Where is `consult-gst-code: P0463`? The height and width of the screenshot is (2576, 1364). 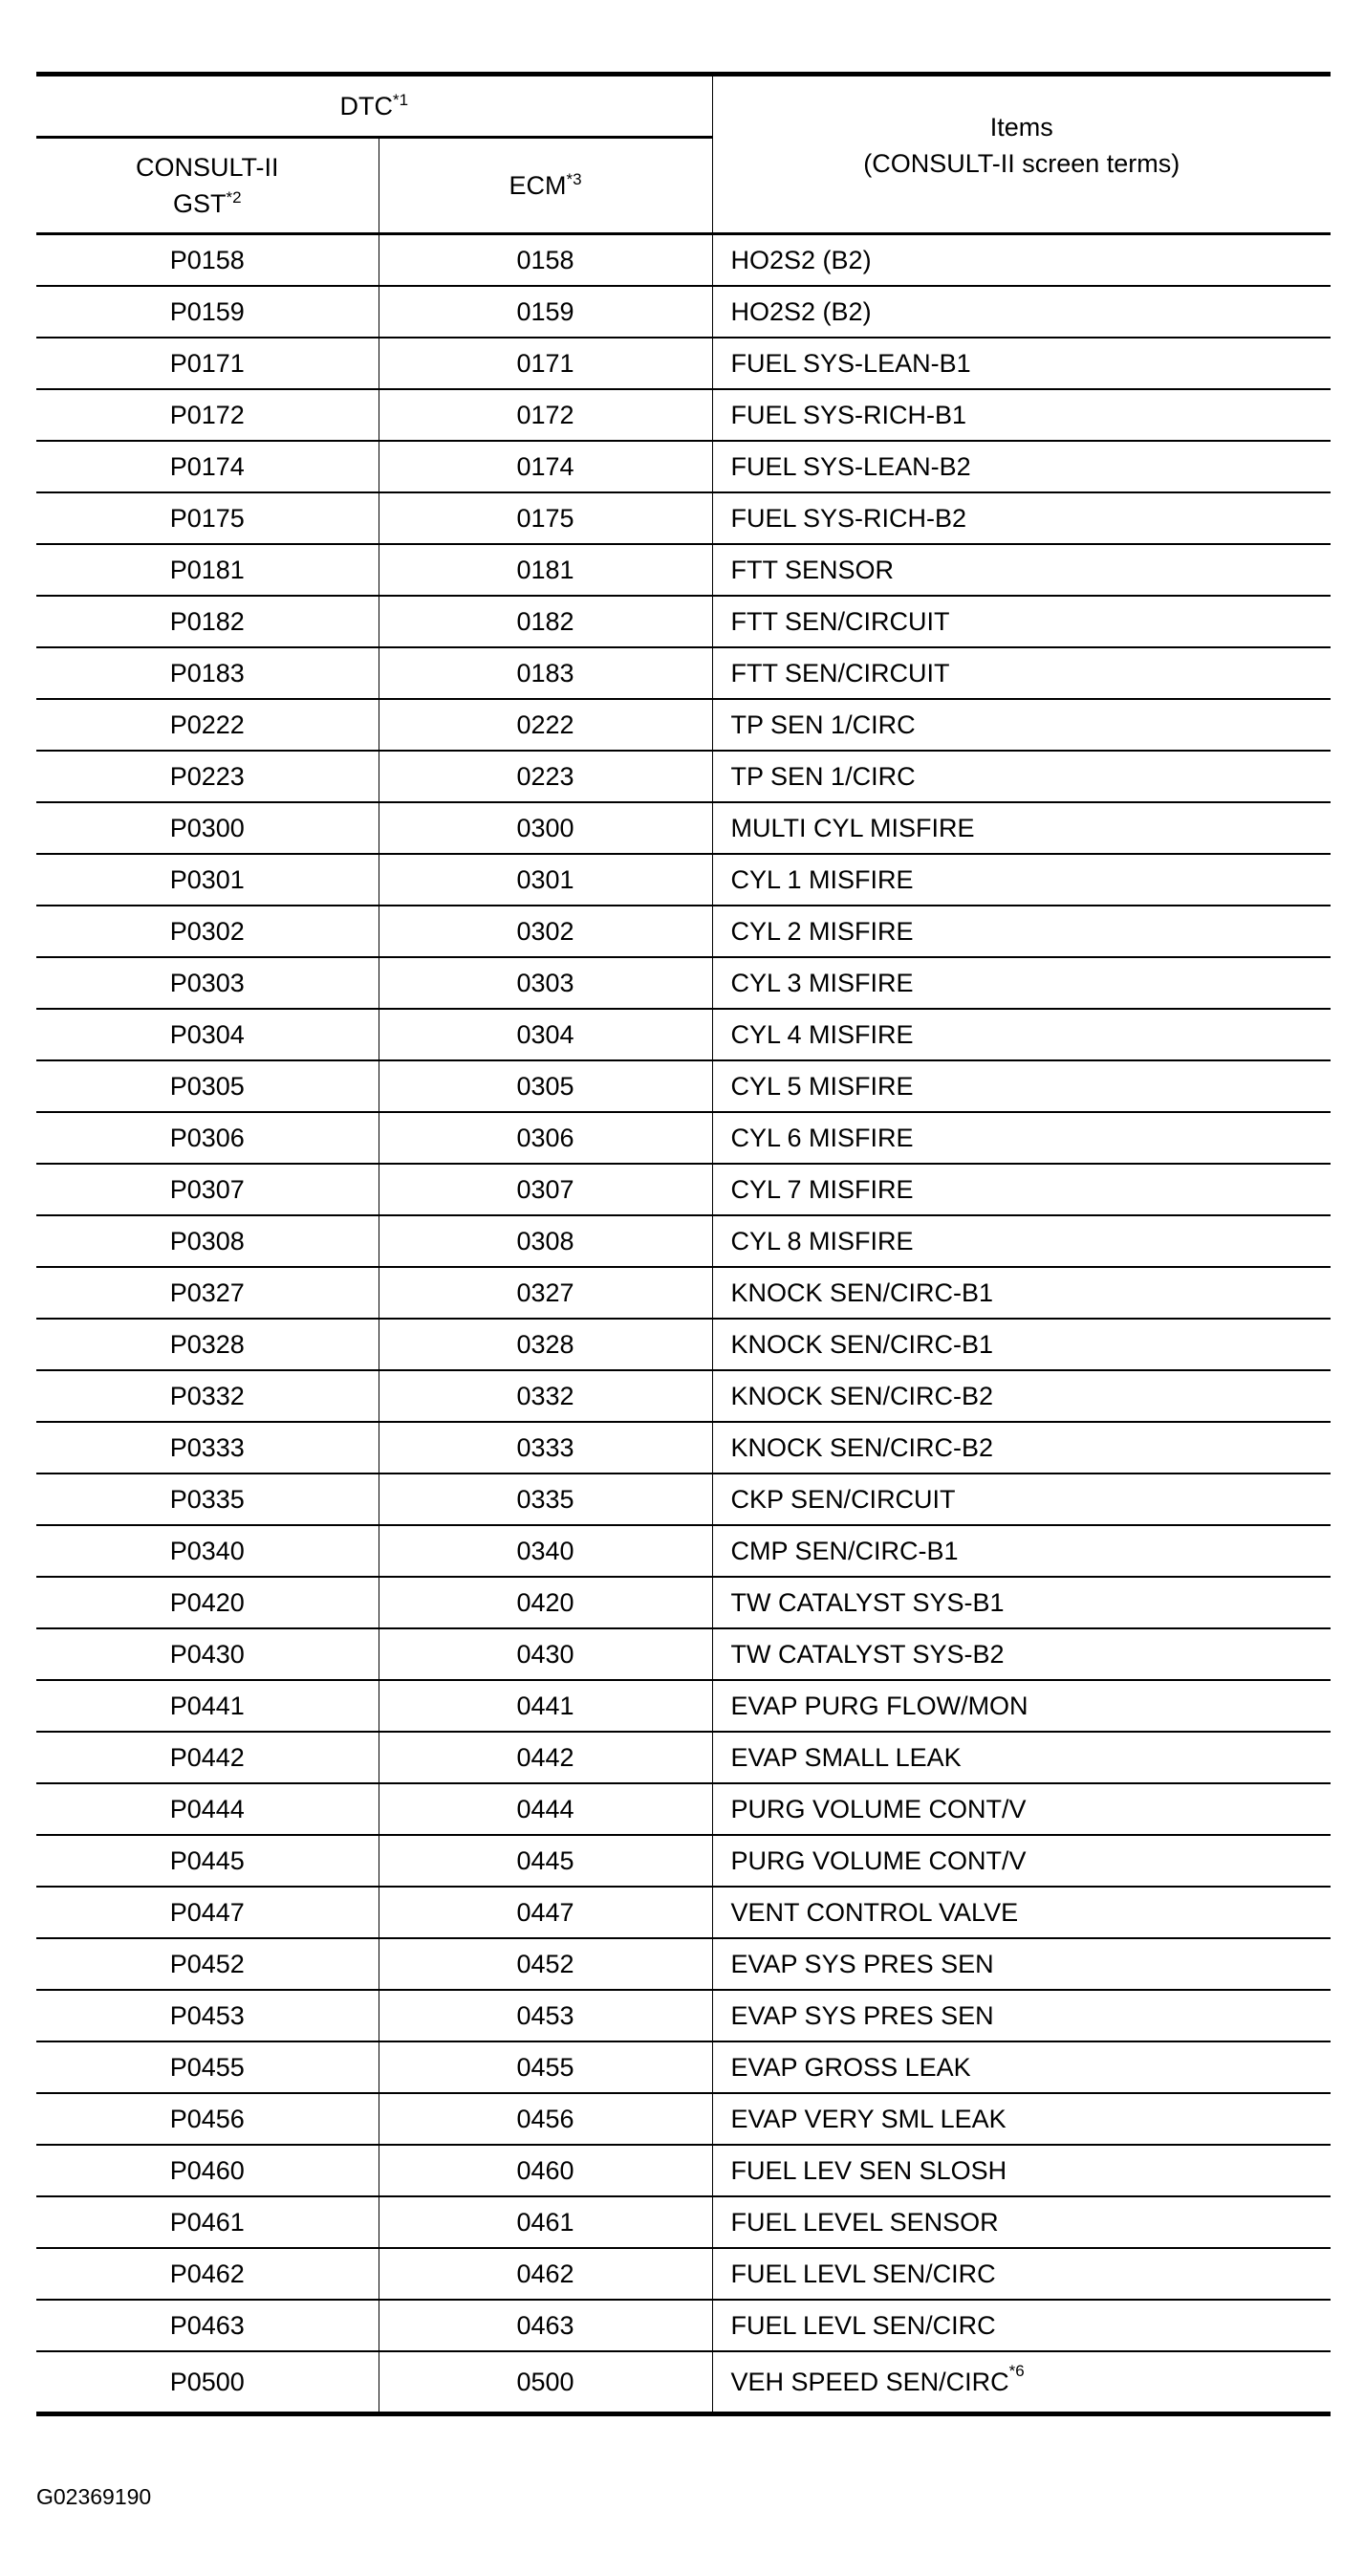
consult-gst-code: P0463 is located at coordinates (207, 2325).